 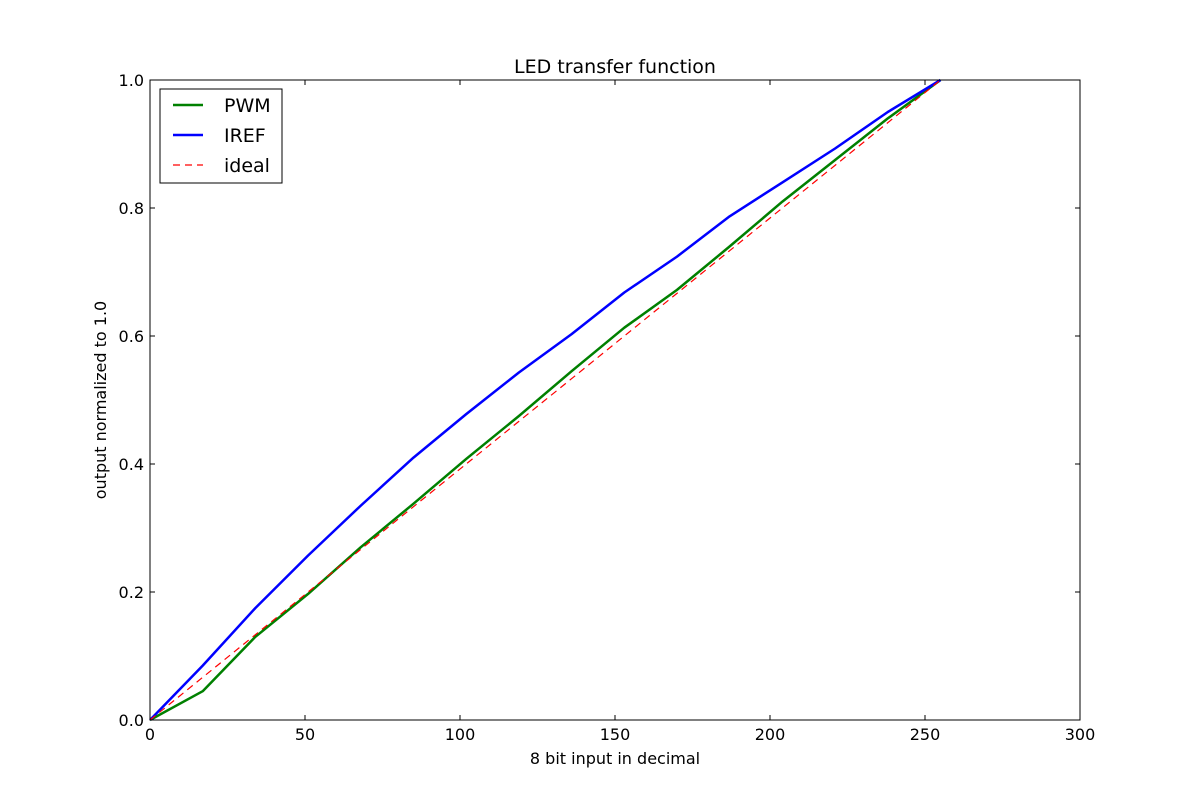 What do you see at coordinates (245, 136) in the screenshot?
I see `legend-label-iref: IREF` at bounding box center [245, 136].